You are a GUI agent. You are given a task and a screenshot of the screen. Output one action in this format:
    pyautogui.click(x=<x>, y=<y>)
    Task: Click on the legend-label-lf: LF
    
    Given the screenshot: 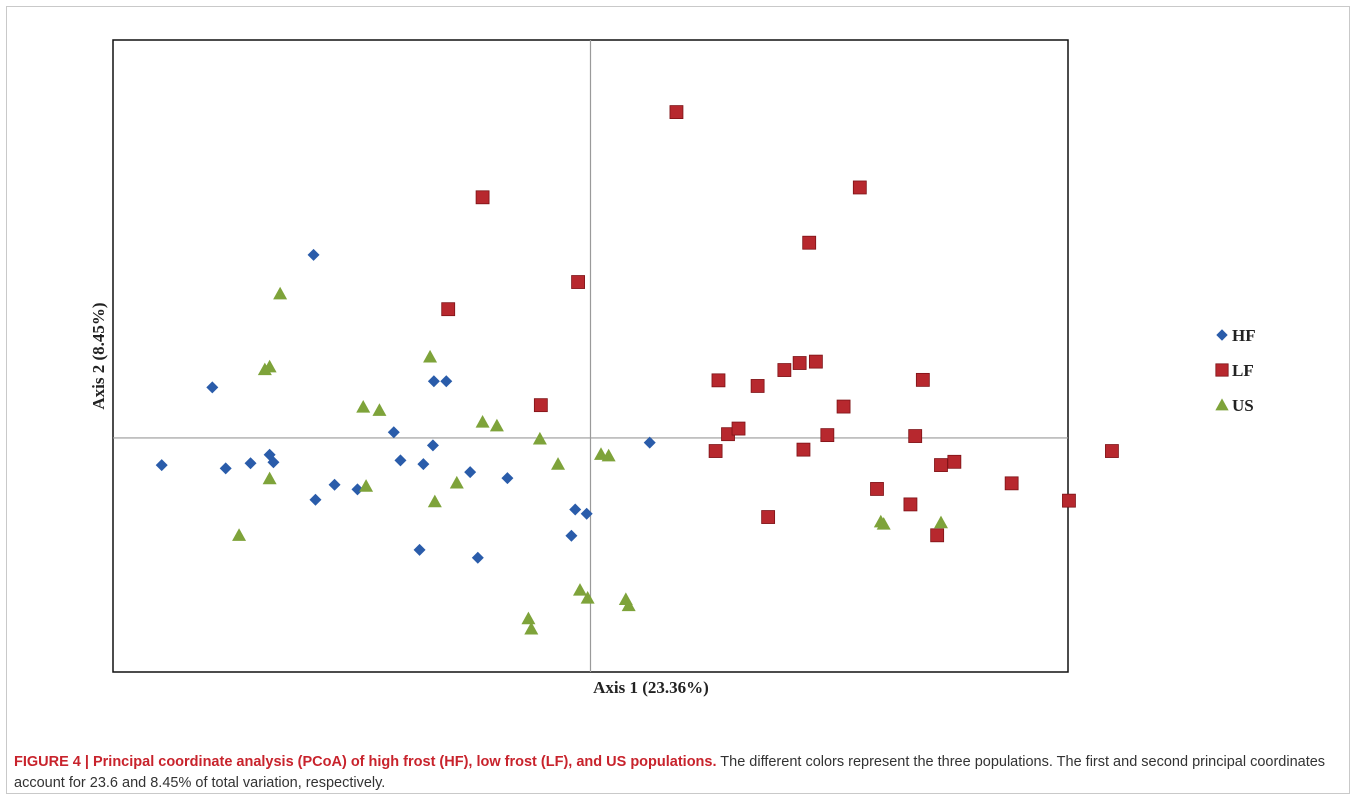 What is the action you would take?
    pyautogui.click(x=1243, y=370)
    